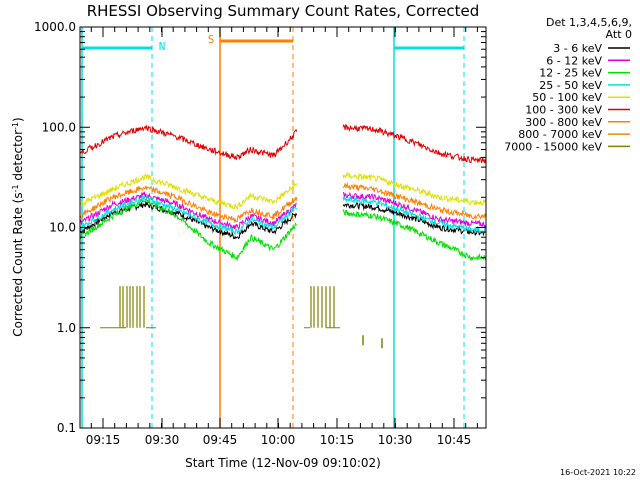  Describe the element at coordinates (589, 22) in the screenshot. I see `legend-header: Det 1,3,4,5,6,9,` at that location.